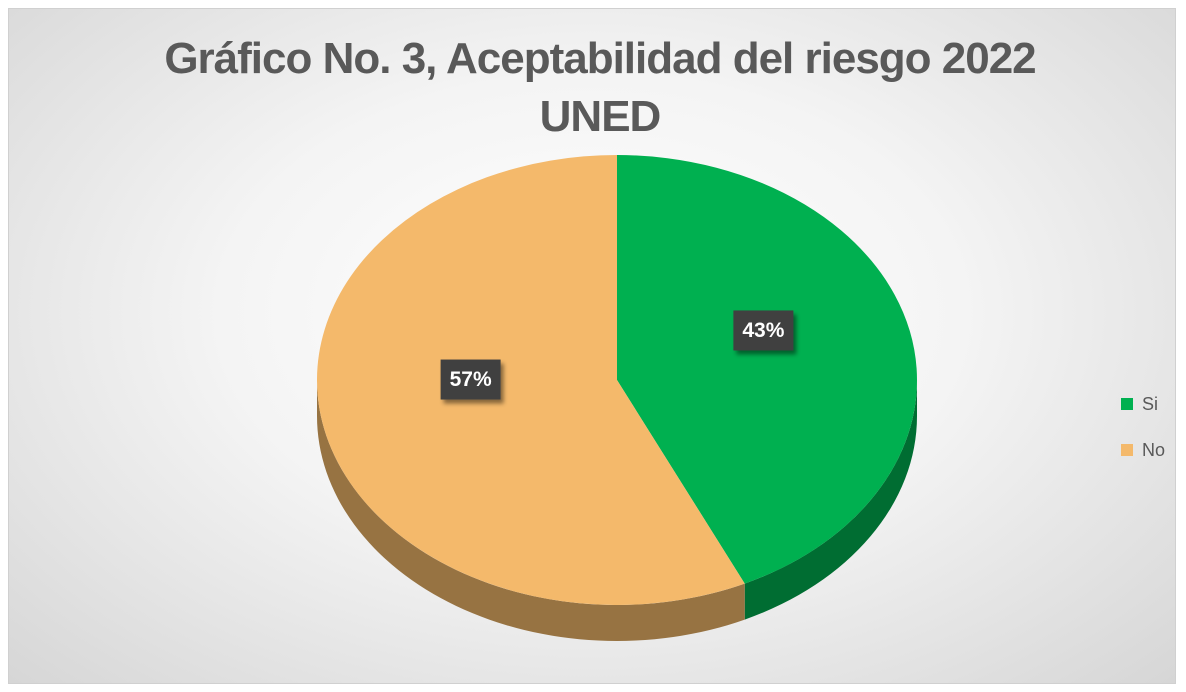 This screenshot has height=692, width=1186. Describe the element at coordinates (1150, 404) in the screenshot. I see `legend-label: Si` at that location.